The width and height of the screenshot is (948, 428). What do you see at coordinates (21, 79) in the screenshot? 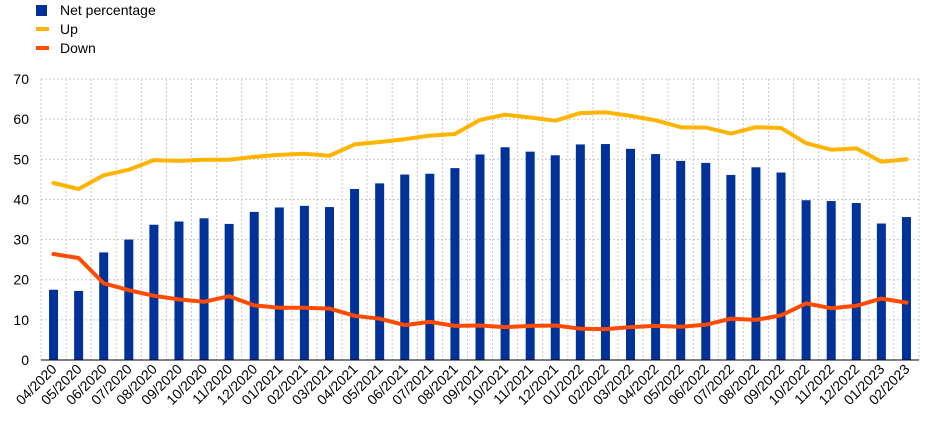
I see `y-tick-label: 70` at bounding box center [21, 79].